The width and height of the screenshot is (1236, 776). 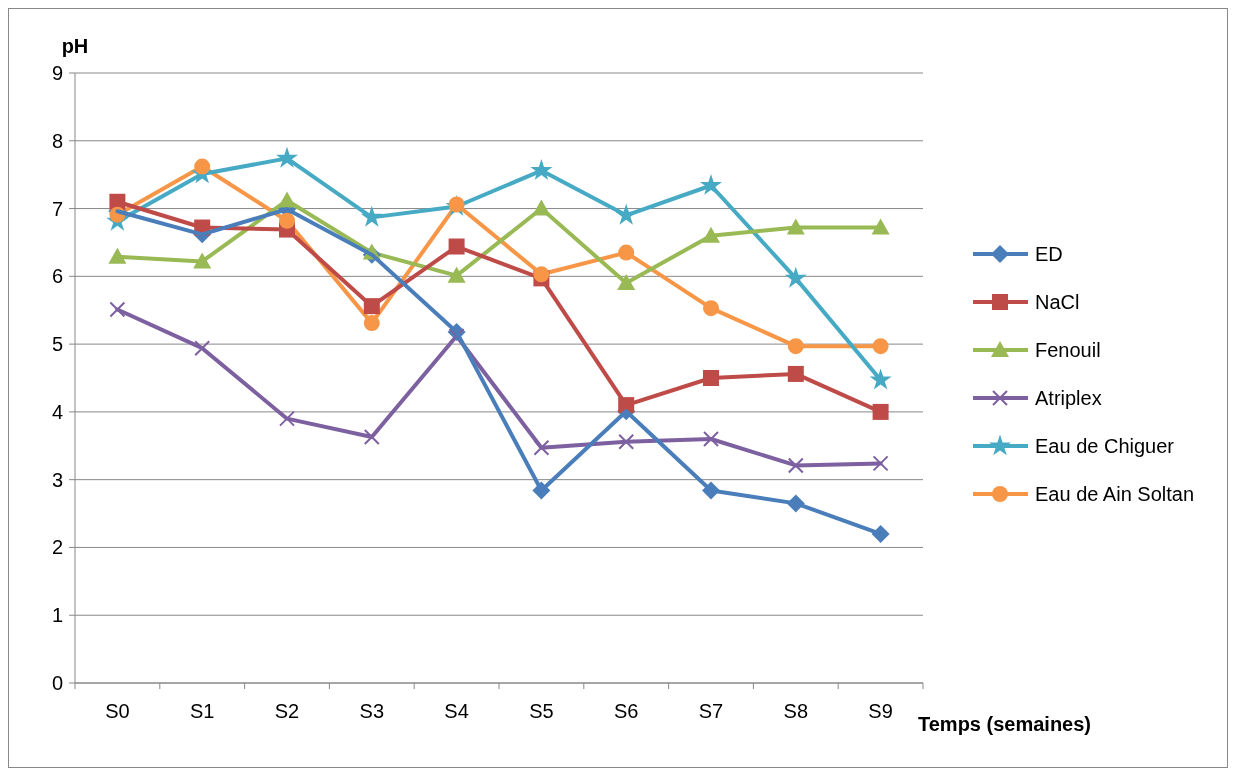 What do you see at coordinates (57, 276) in the screenshot?
I see `y-tick-label: 6` at bounding box center [57, 276].